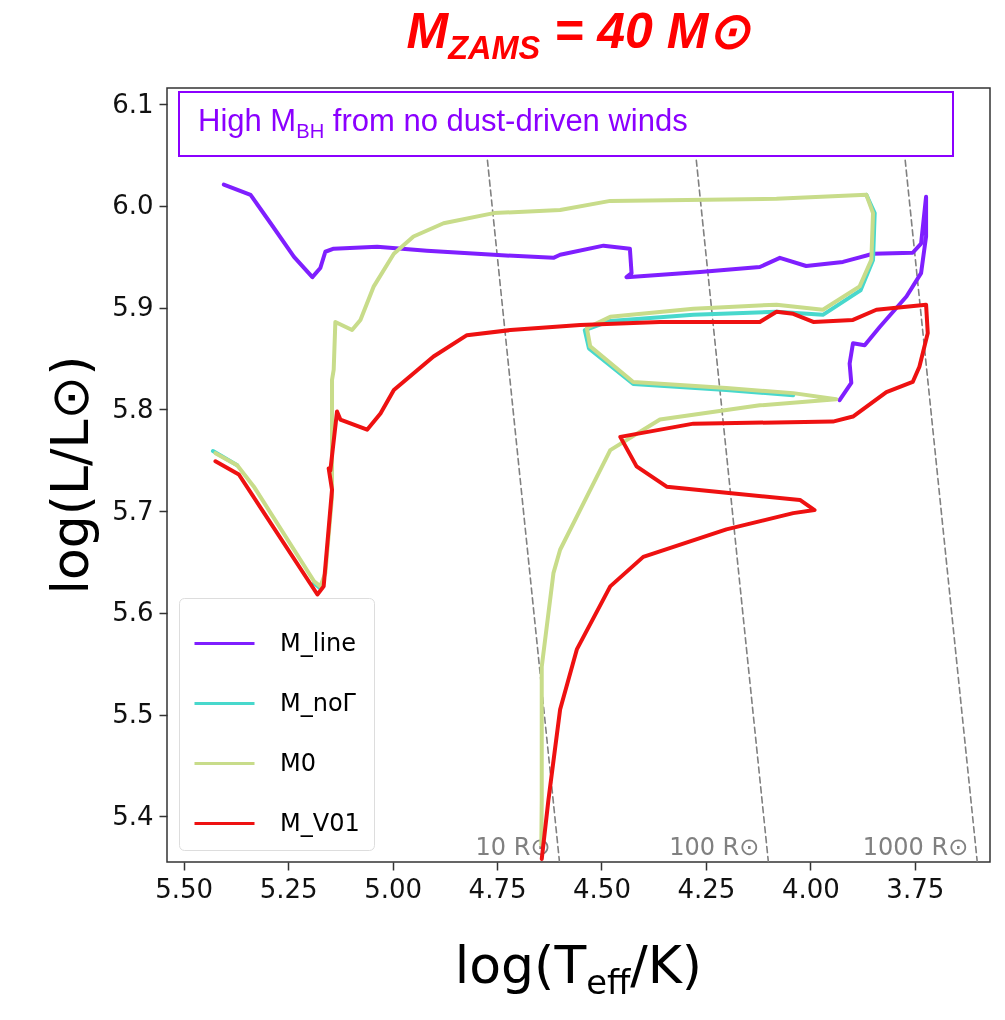  What do you see at coordinates (714, 847) in the screenshot?
I see `series-label: 100 R⊙` at bounding box center [714, 847].